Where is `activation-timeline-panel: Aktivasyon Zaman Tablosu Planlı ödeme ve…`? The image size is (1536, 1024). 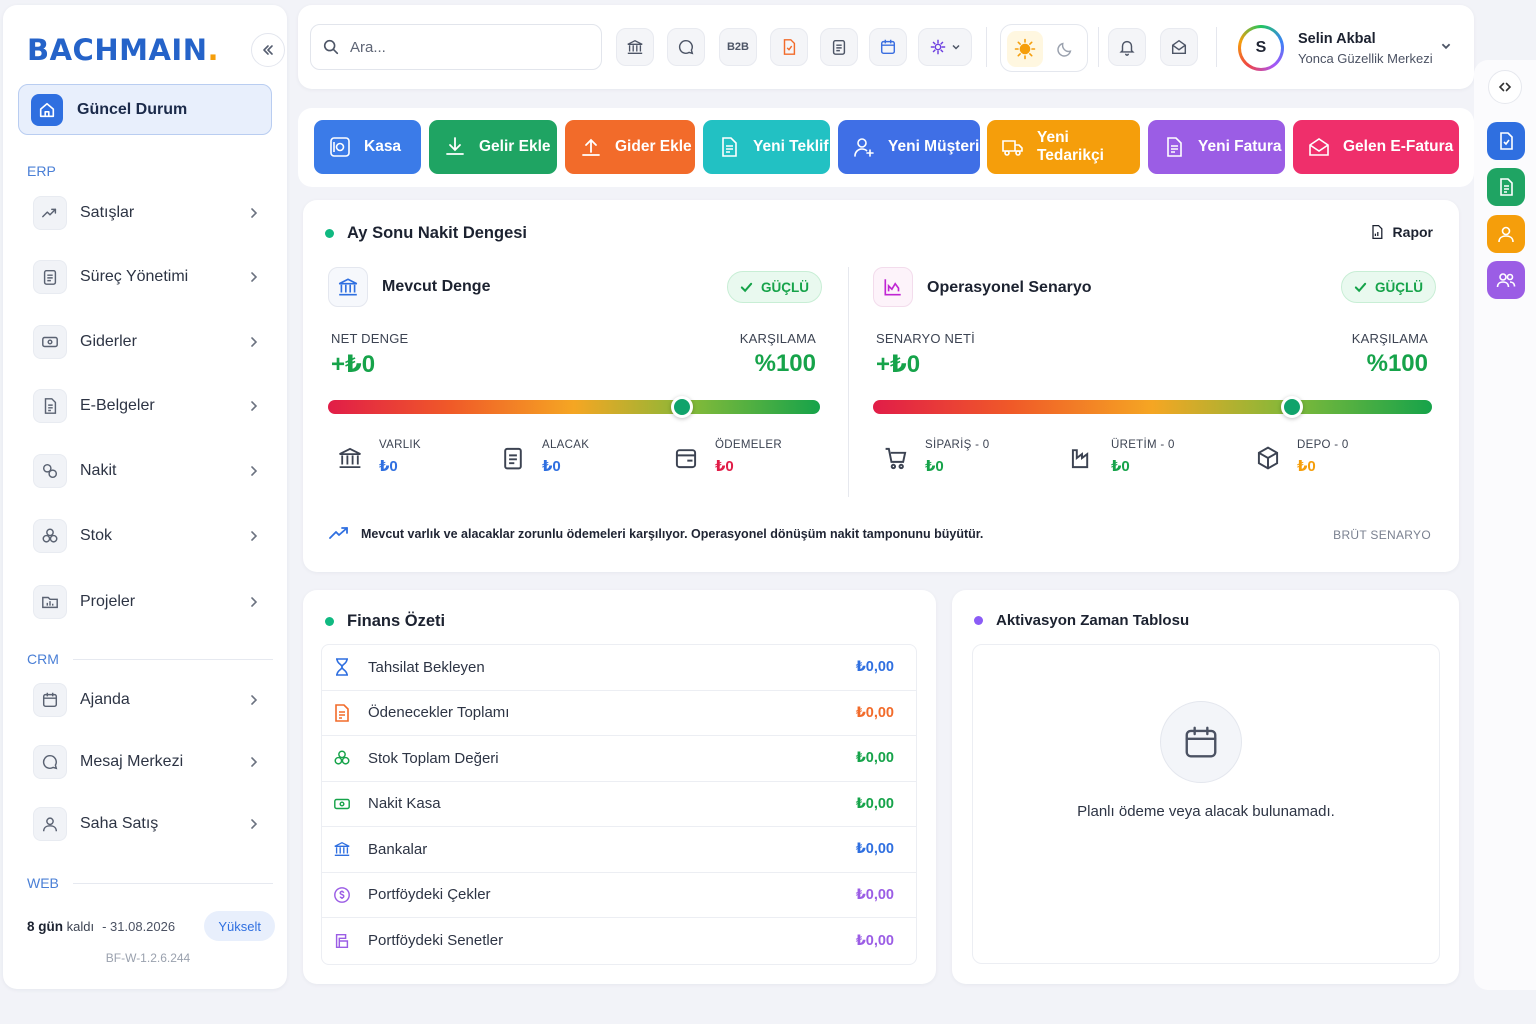
activation-timeline-panel: Aktivasyon Zaman Tablosu Planlı ödeme ve… is located at coordinates (1205, 787).